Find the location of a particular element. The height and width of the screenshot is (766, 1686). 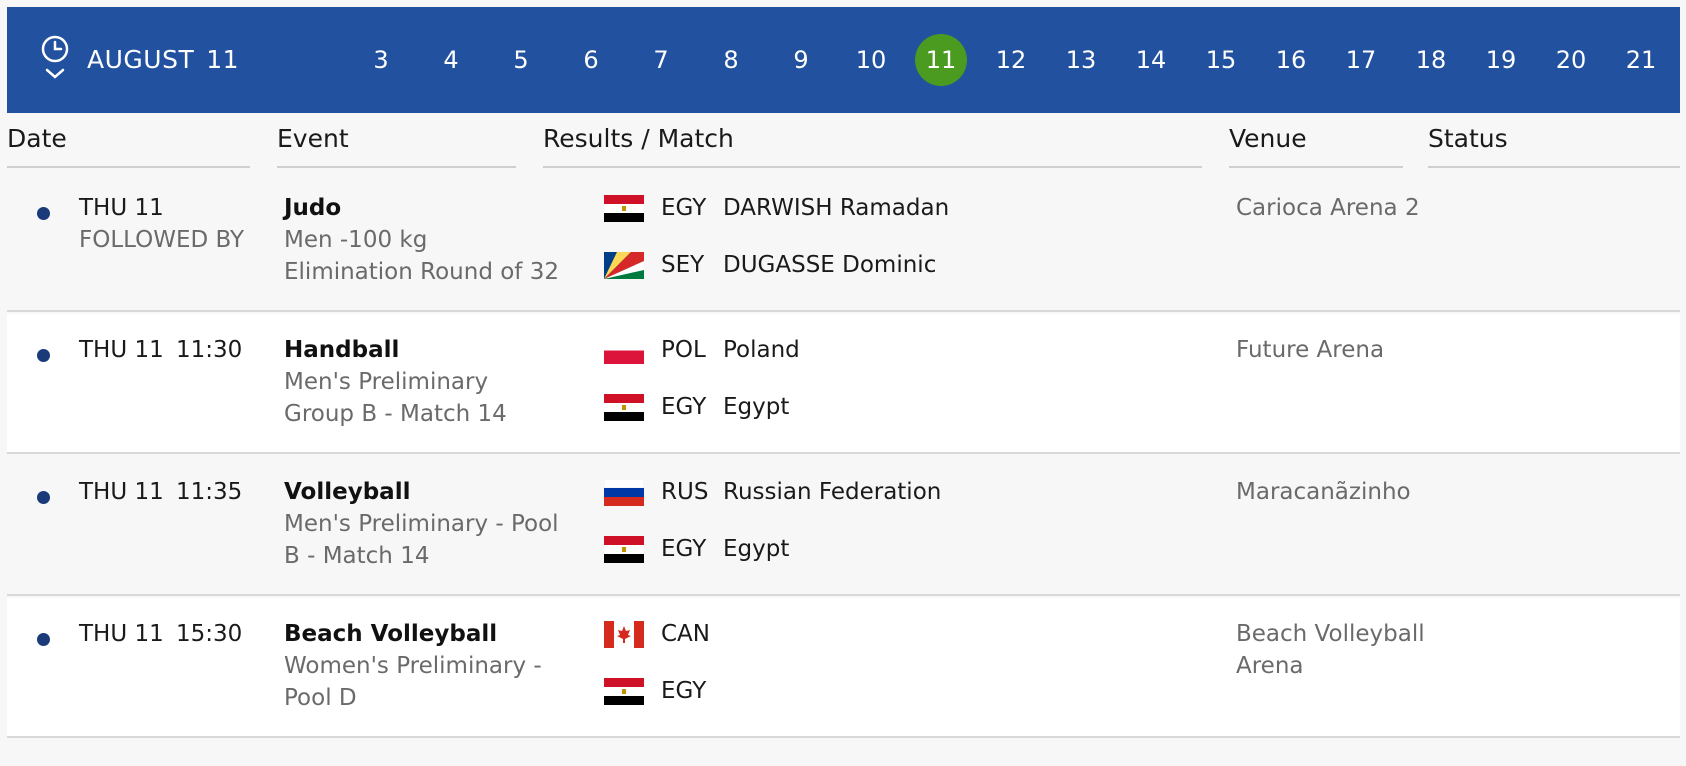

event-phase: Elimination Round of 32 is located at coordinates (421, 272).